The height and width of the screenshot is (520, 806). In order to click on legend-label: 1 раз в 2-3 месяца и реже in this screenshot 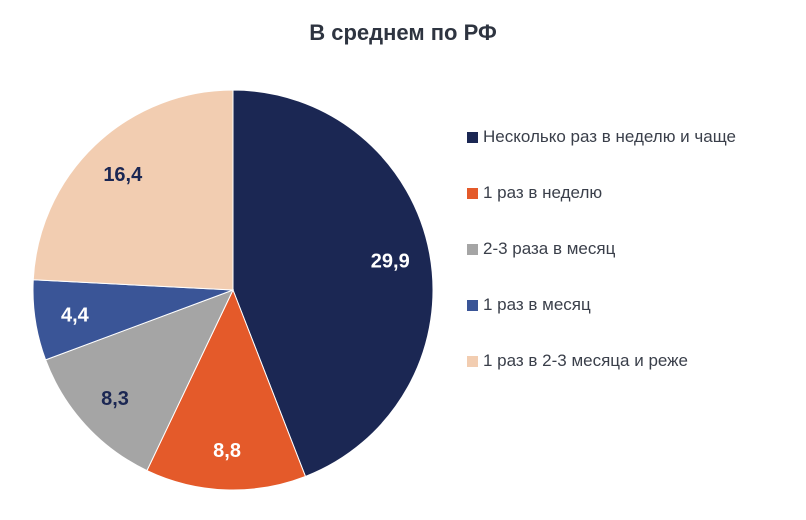, I will do `click(585, 360)`.